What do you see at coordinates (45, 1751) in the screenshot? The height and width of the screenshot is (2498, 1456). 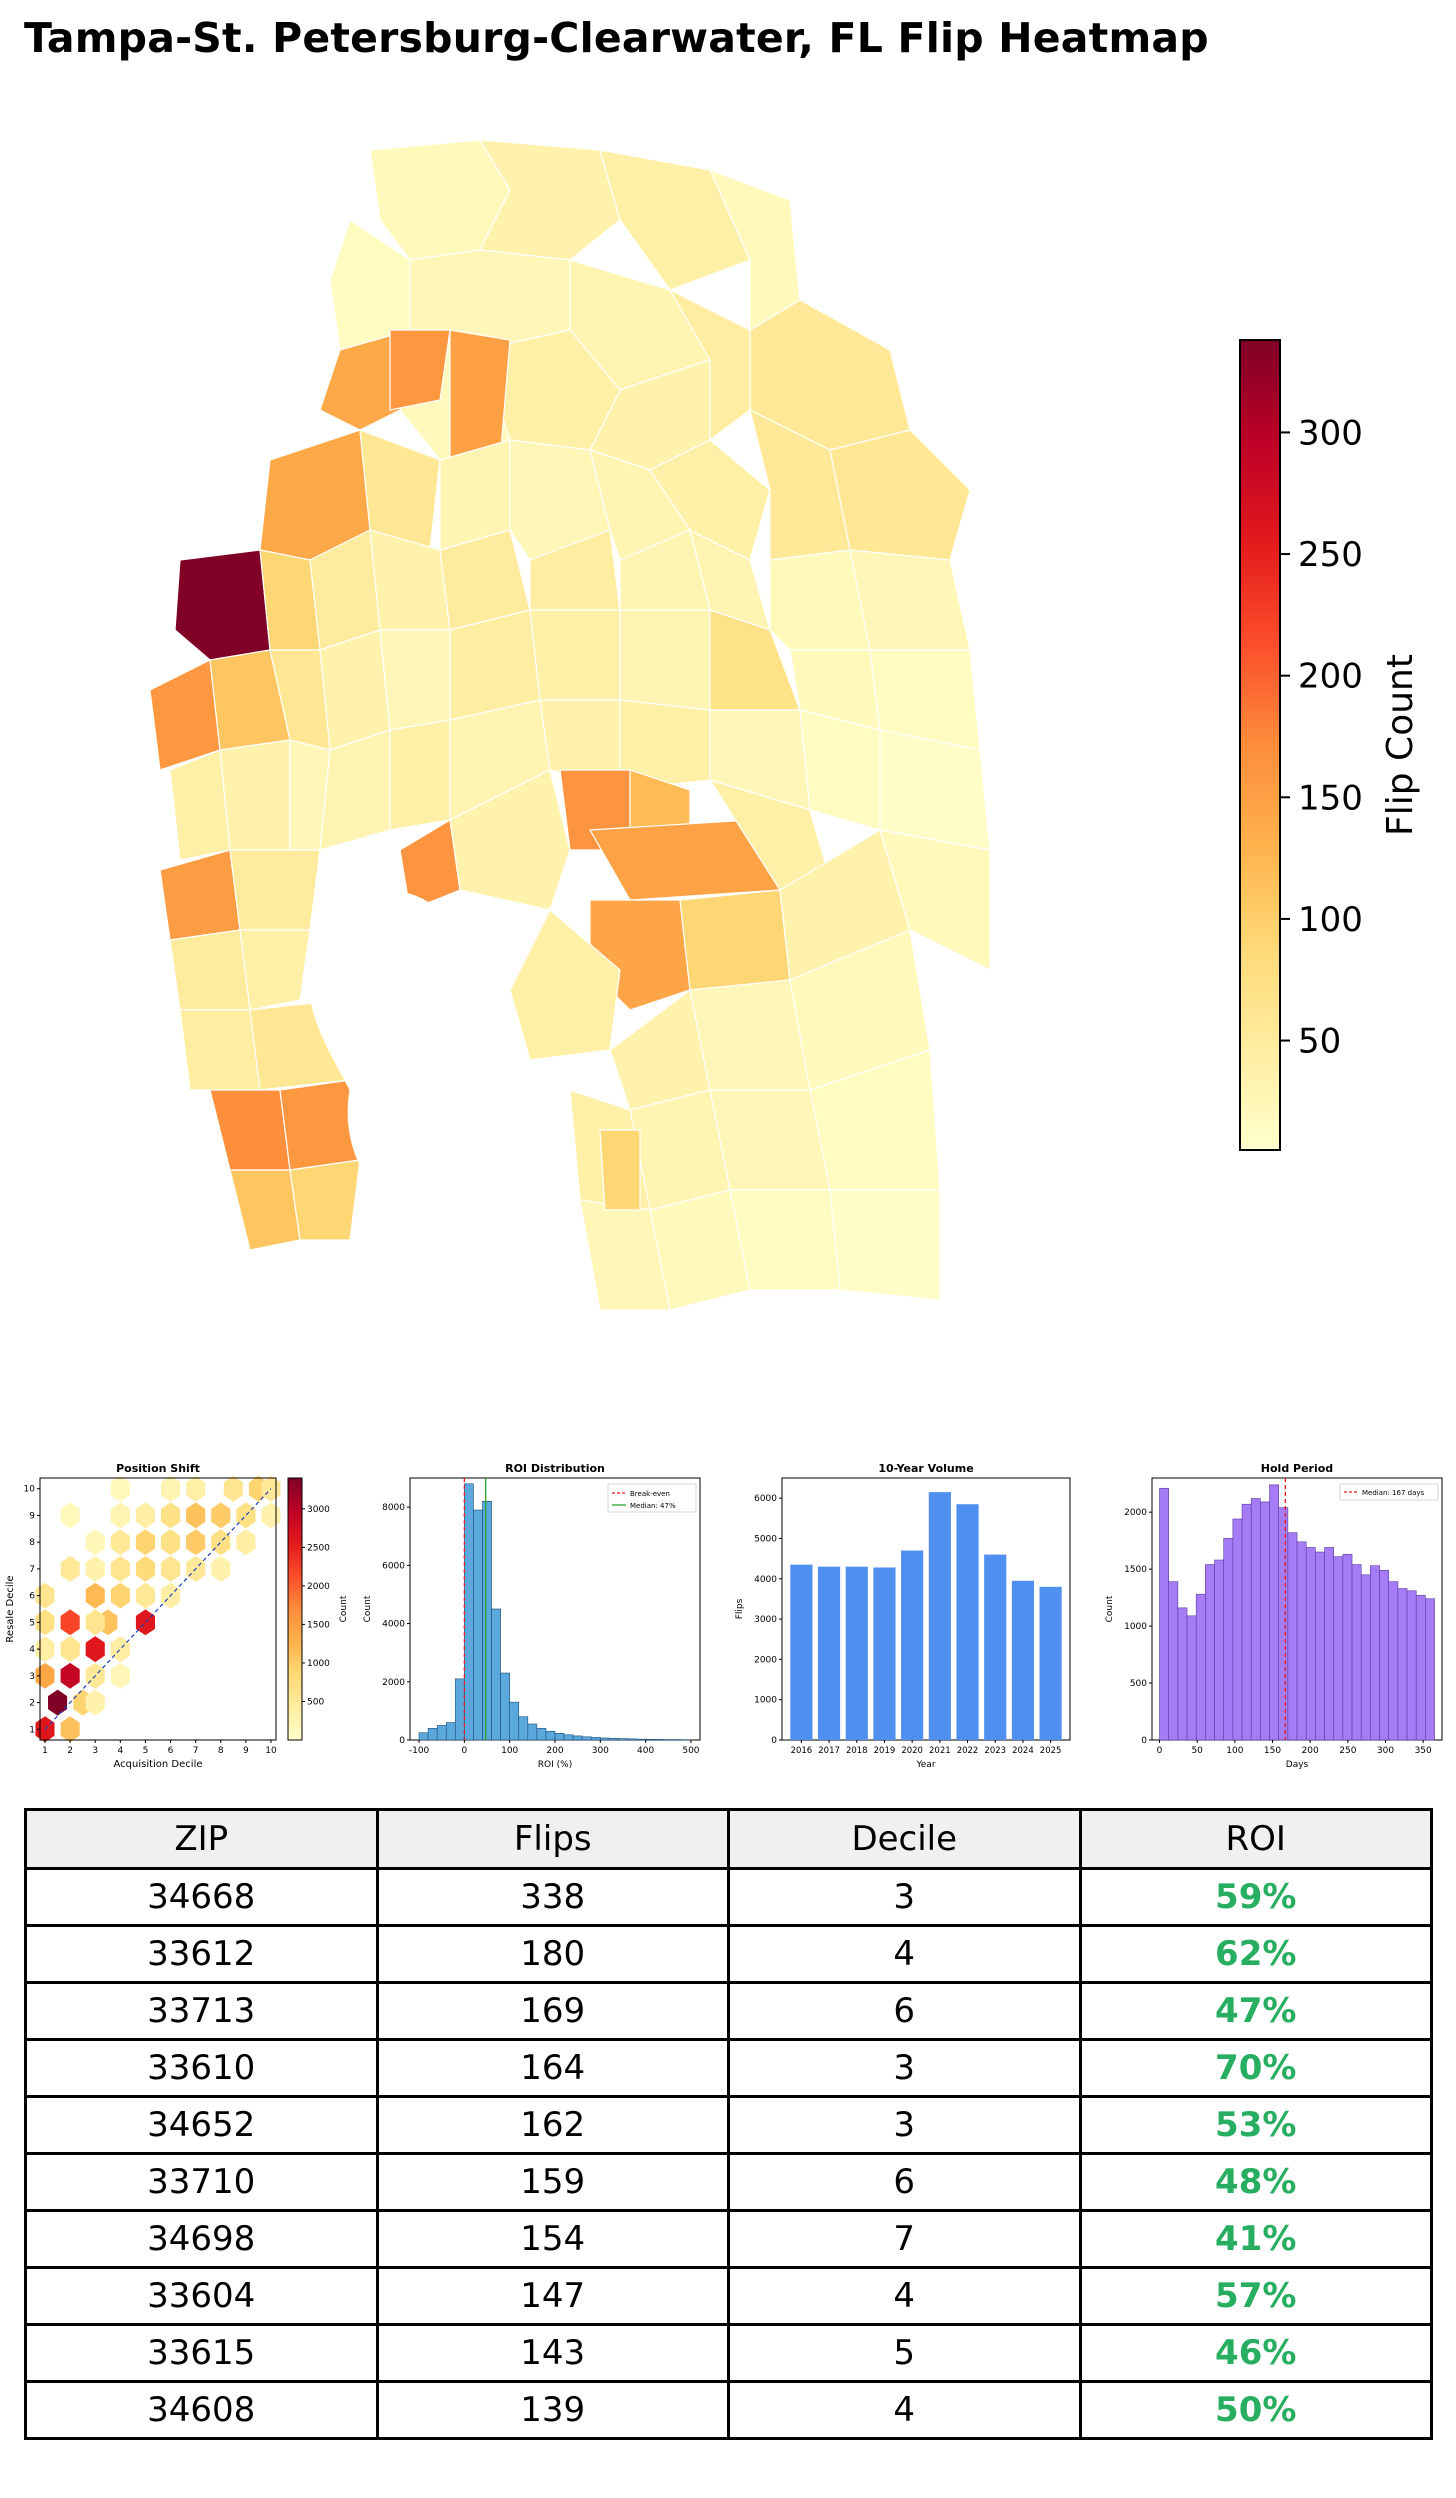 I see `x-tick-label: 1` at bounding box center [45, 1751].